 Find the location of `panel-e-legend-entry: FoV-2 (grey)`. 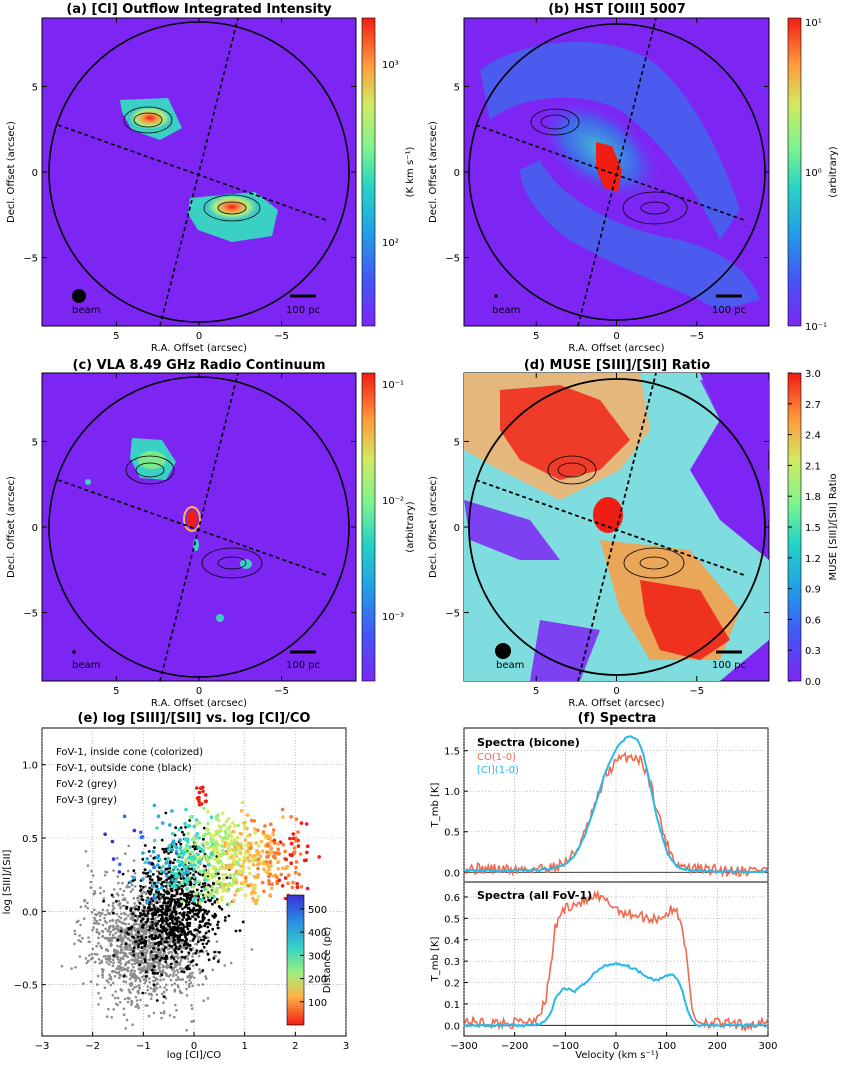

panel-e-legend-entry: FoV-2 (grey) is located at coordinates (86, 784).